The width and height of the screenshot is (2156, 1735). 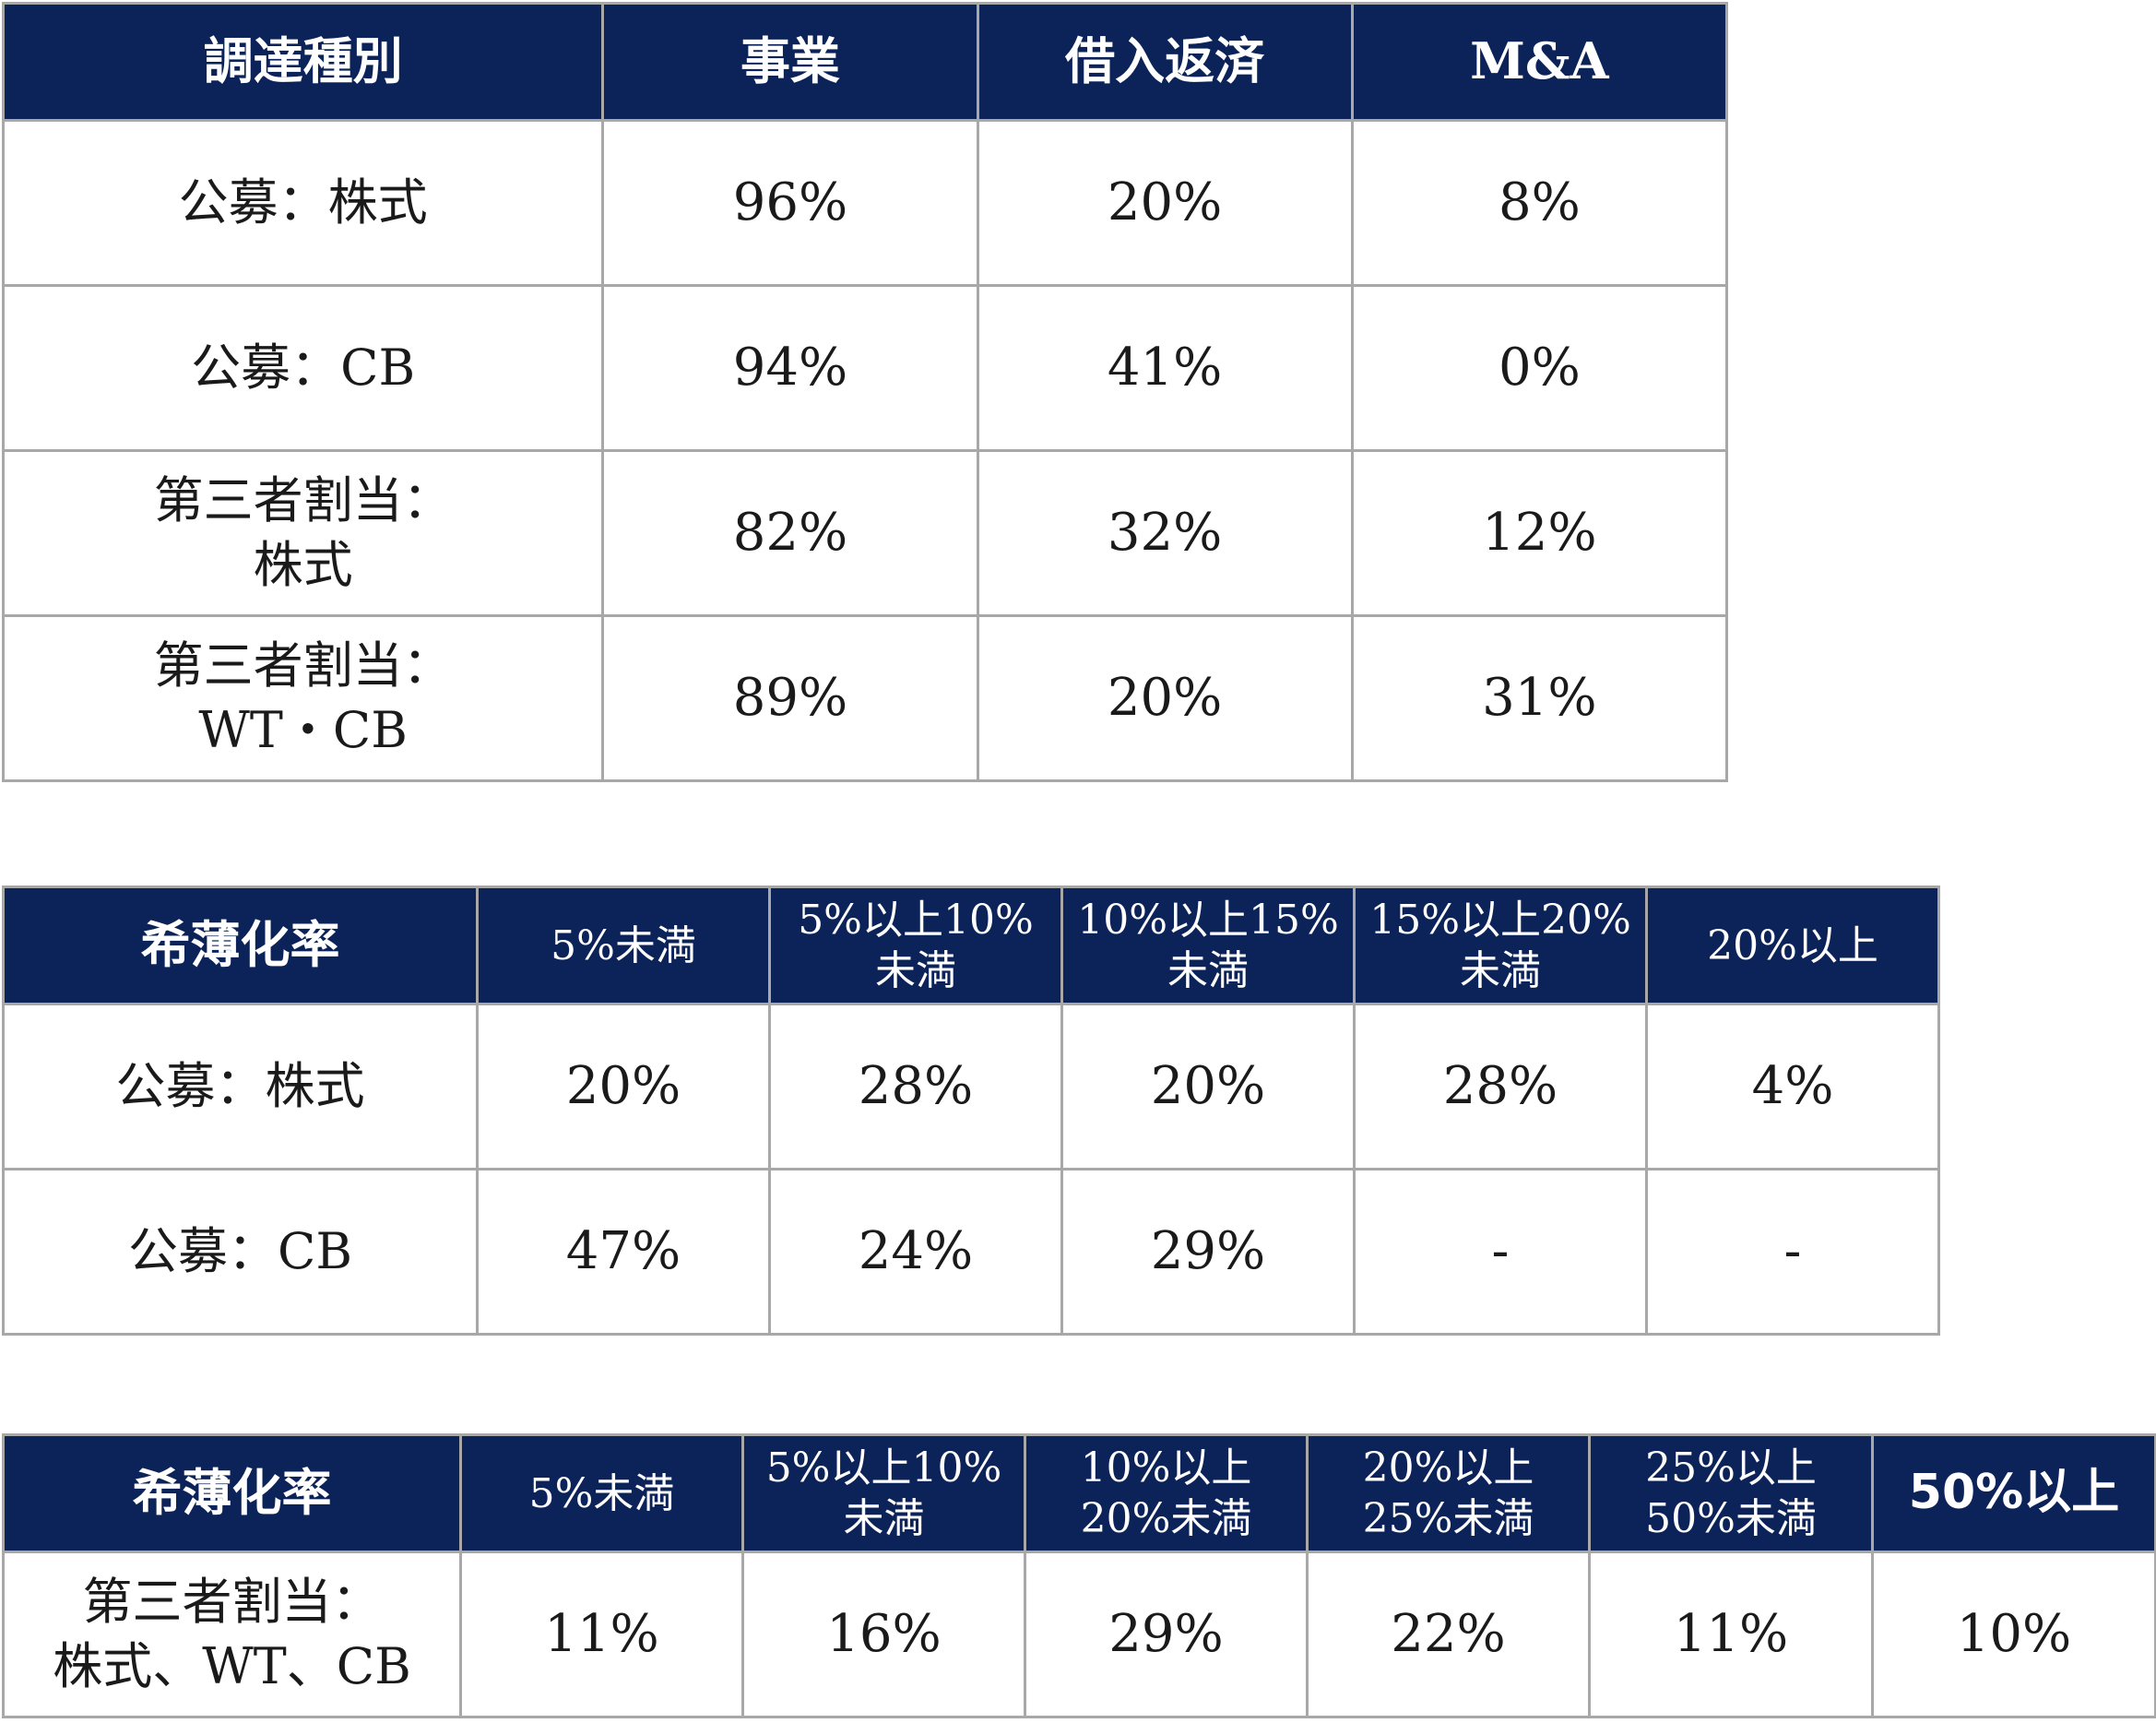 What do you see at coordinates (916, 1252) in the screenshot?
I see `table-cell: 24%` at bounding box center [916, 1252].